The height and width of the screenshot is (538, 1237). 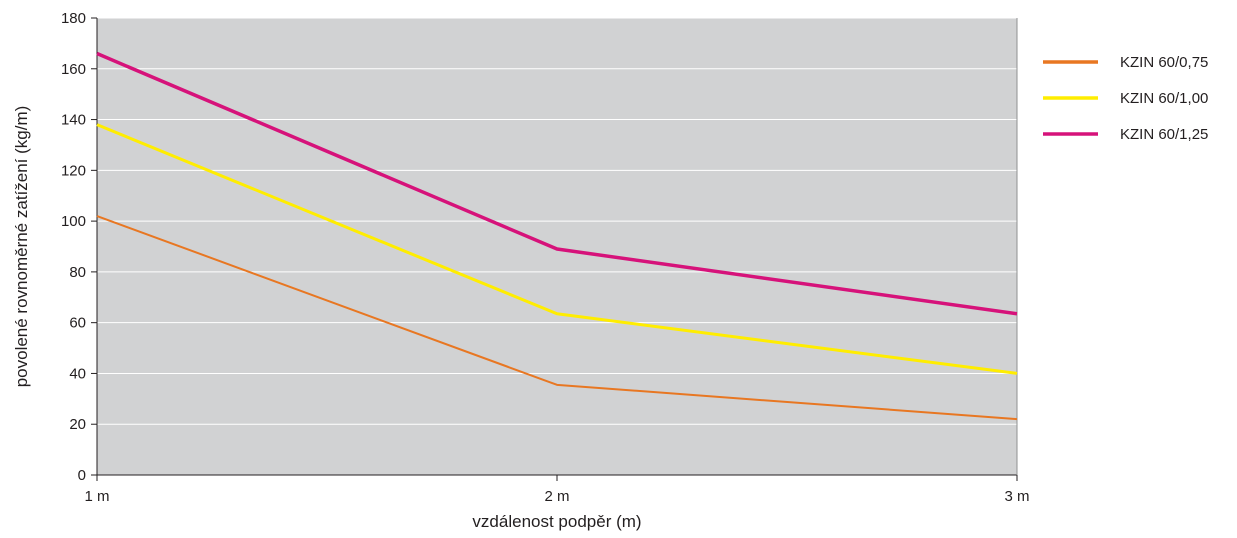 I want to click on legend: KZIN 60/0,75 KZIN 60/1,00 KZIN 60/1,25, so click(x=1125, y=98).